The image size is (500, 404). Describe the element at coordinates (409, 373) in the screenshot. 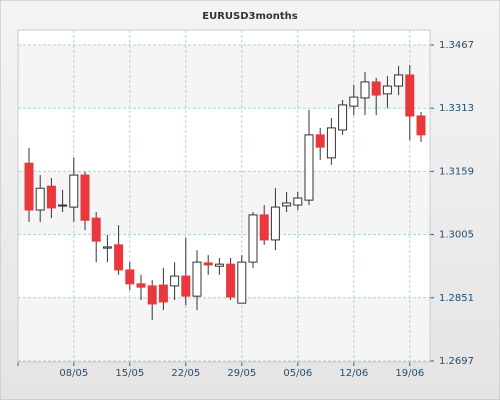

I see `x-tick-label: 19/06` at that location.